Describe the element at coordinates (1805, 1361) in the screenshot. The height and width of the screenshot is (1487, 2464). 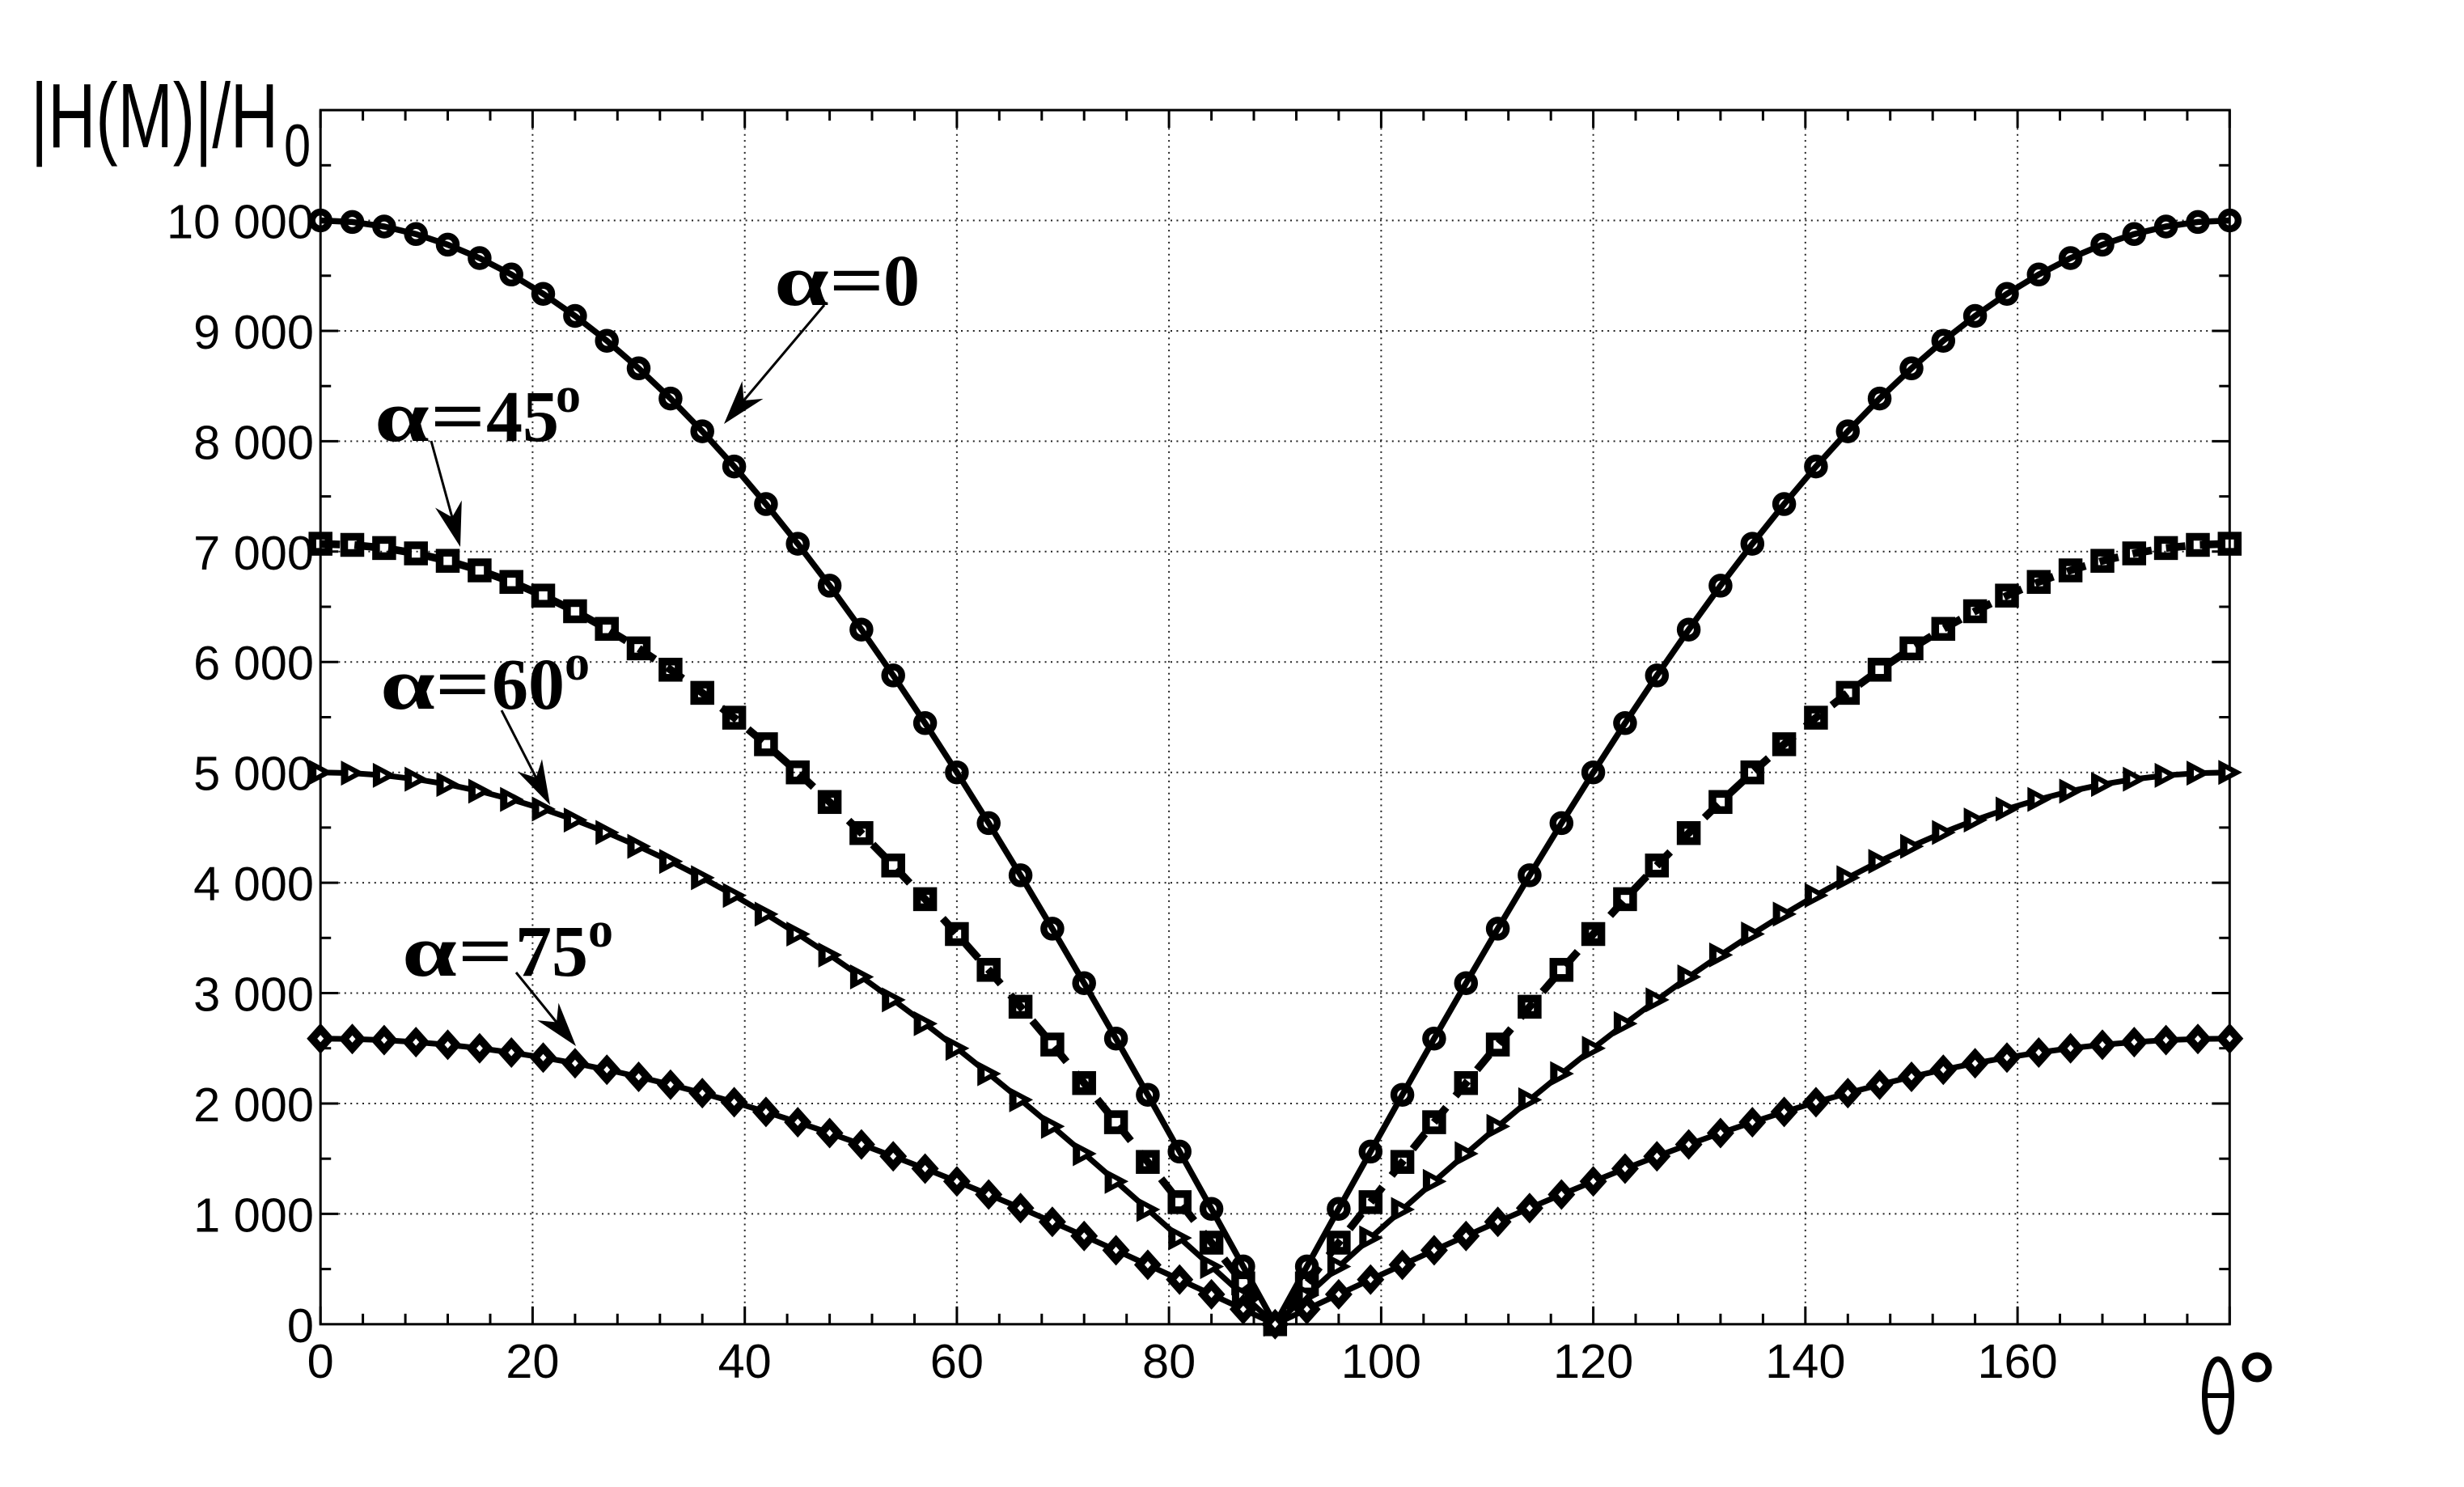
I see `svg-text: 140` at that location.